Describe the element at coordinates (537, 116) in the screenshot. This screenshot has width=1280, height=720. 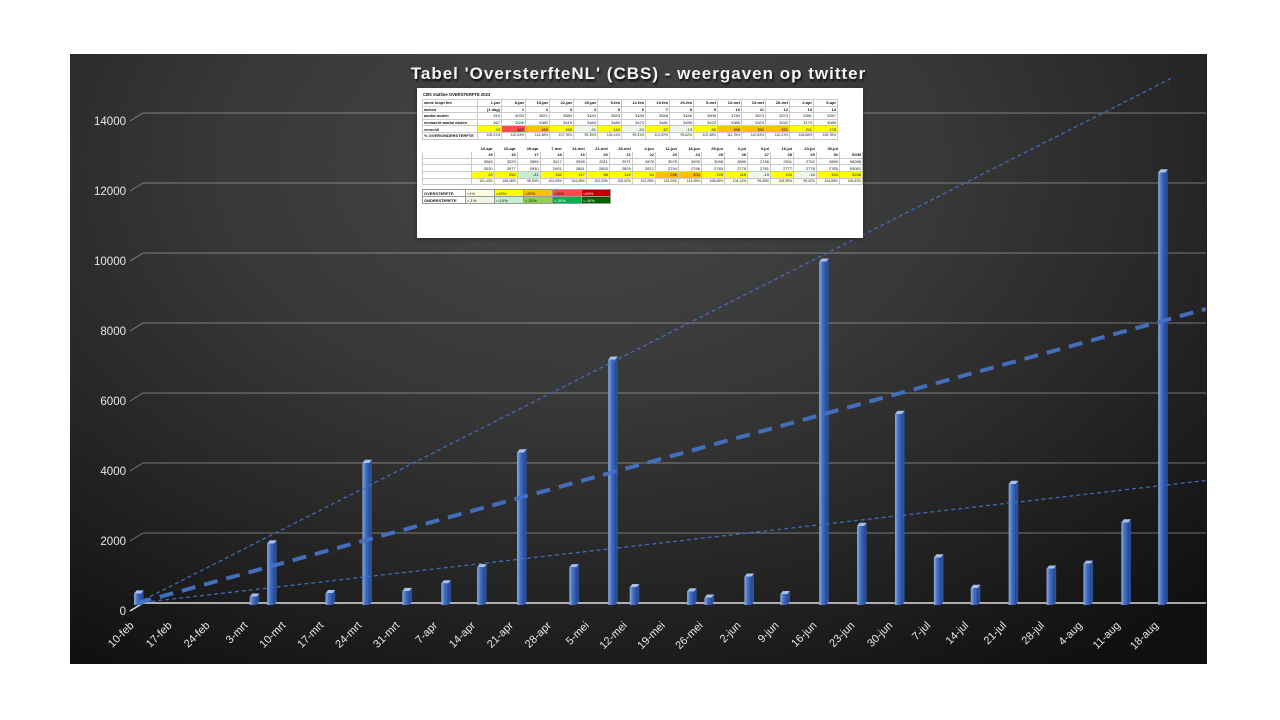
I see `inset-cell: 3871` at that location.